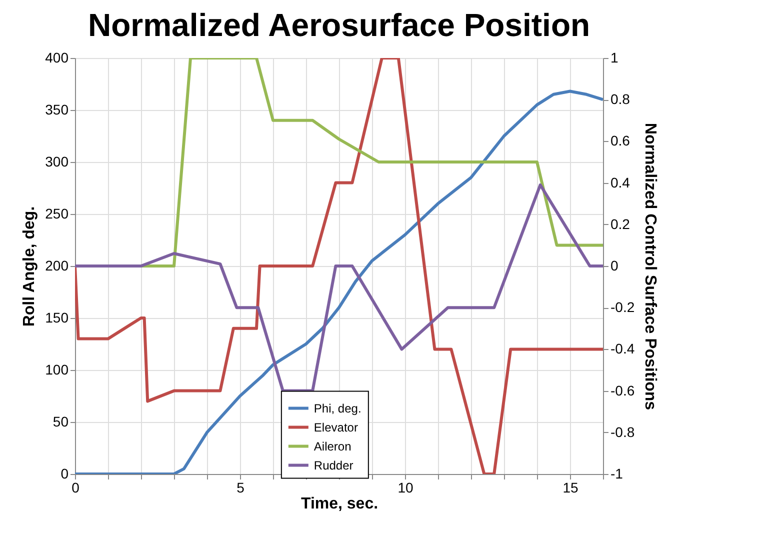 Image resolution: width=771 pixels, height=557 pixels. What do you see at coordinates (57, 214) in the screenshot?
I see `y-tick-label: 250` at bounding box center [57, 214].